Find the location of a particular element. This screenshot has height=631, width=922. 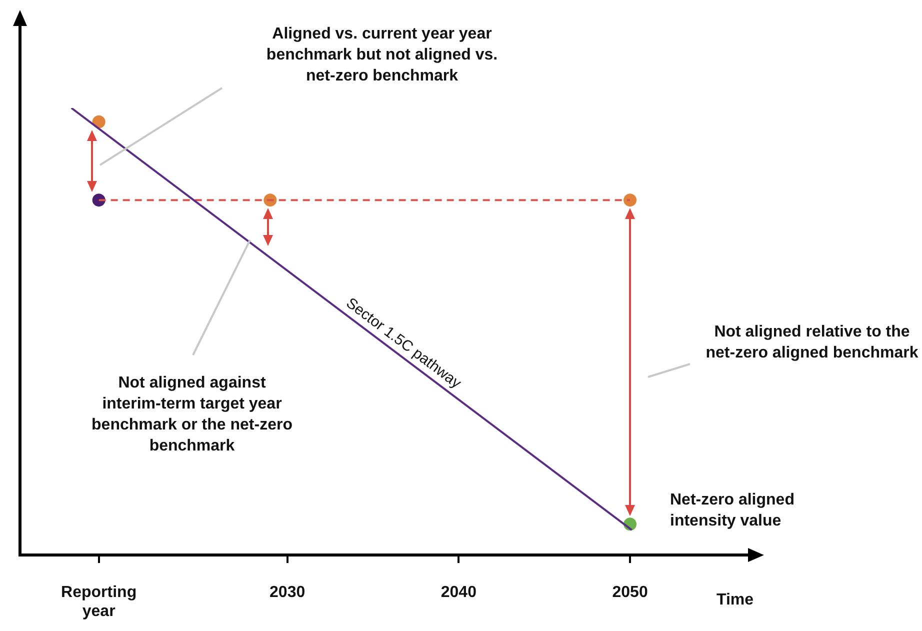

x-tick-label: 2040 is located at coordinates (458, 593).